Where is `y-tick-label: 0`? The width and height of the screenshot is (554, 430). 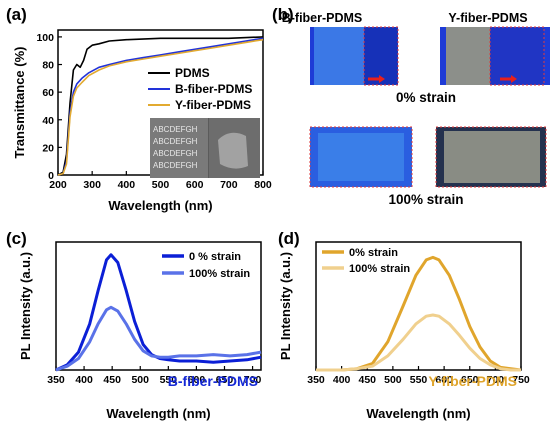 y-tick-label: 0 is located at coordinates (51, 176).